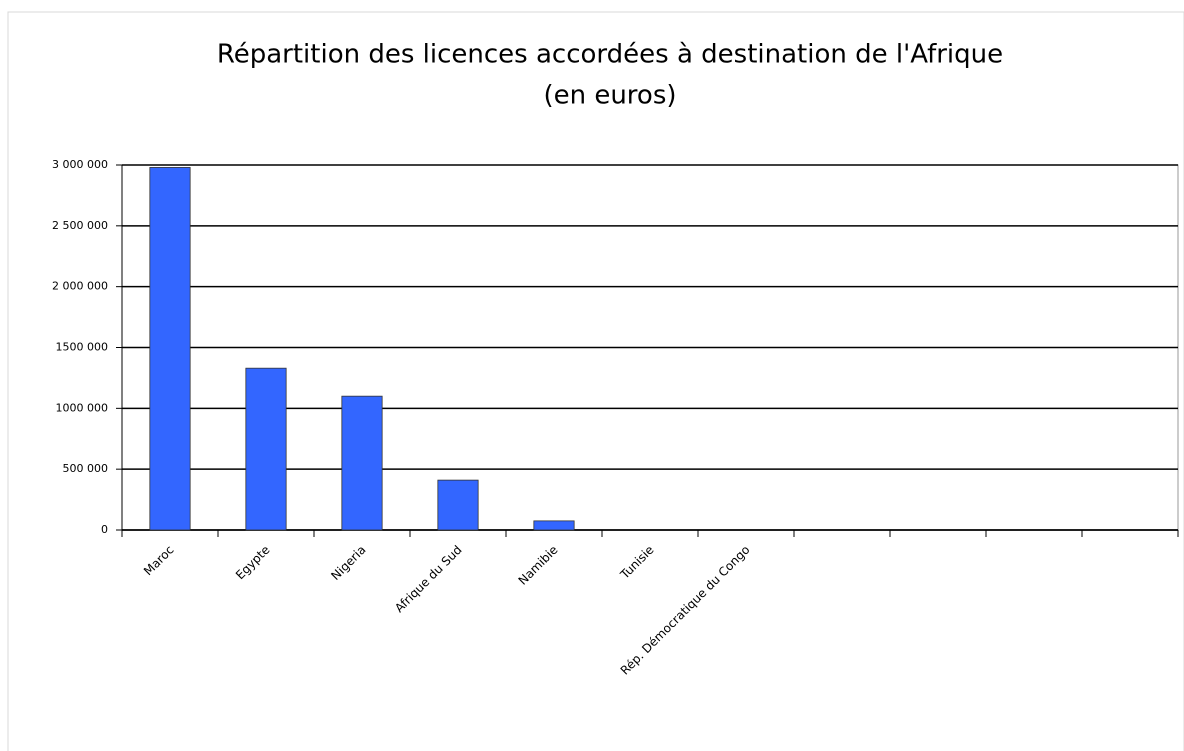  Describe the element at coordinates (80, 286) in the screenshot. I see `y-tick-label: 2 000 000` at that location.